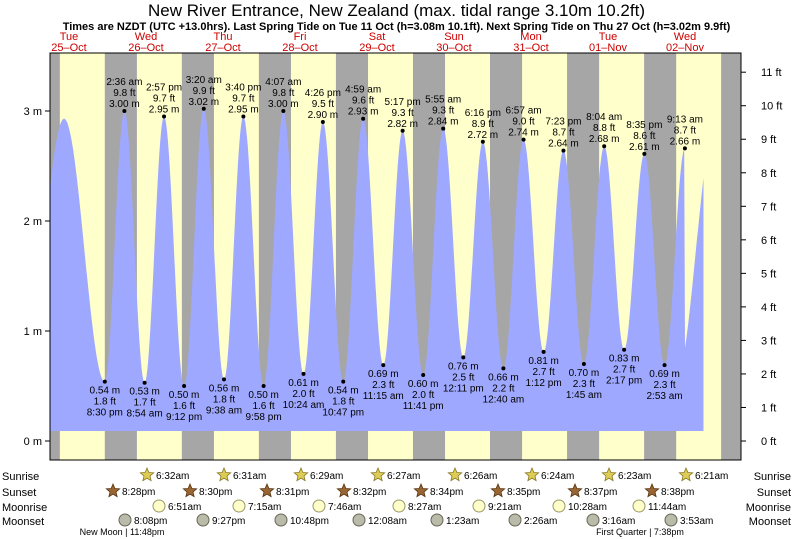 Image resolution: width=793 pixels, height=539 pixels. What do you see at coordinates (224, 410) in the screenshot?
I see `low-tide-time: 9:38 am` at bounding box center [224, 410].